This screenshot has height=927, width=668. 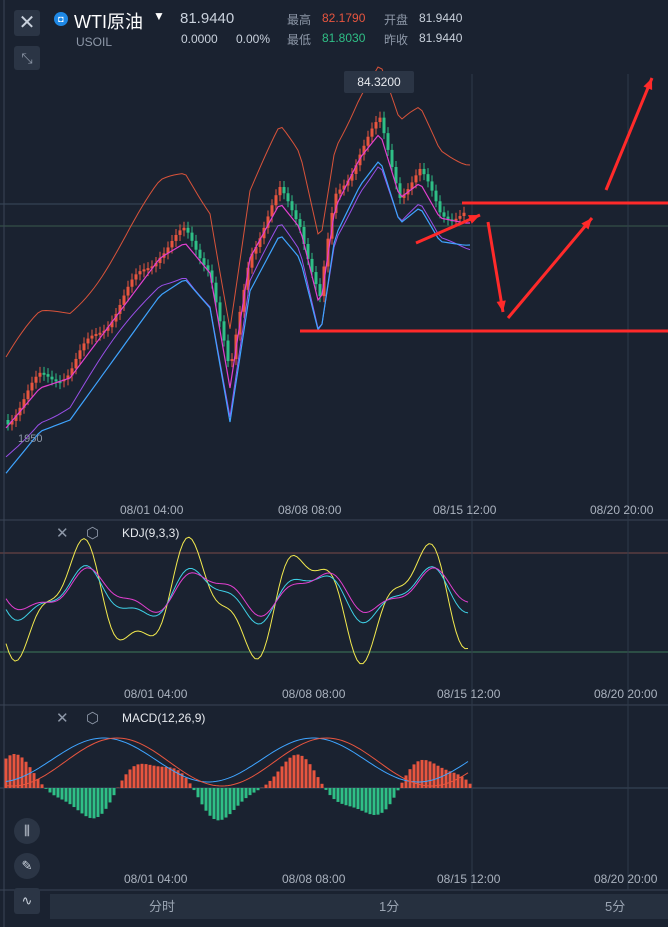 What do you see at coordinates (237, 592) in the screenshot?
I see `kdj-d-line` at bounding box center [237, 592].